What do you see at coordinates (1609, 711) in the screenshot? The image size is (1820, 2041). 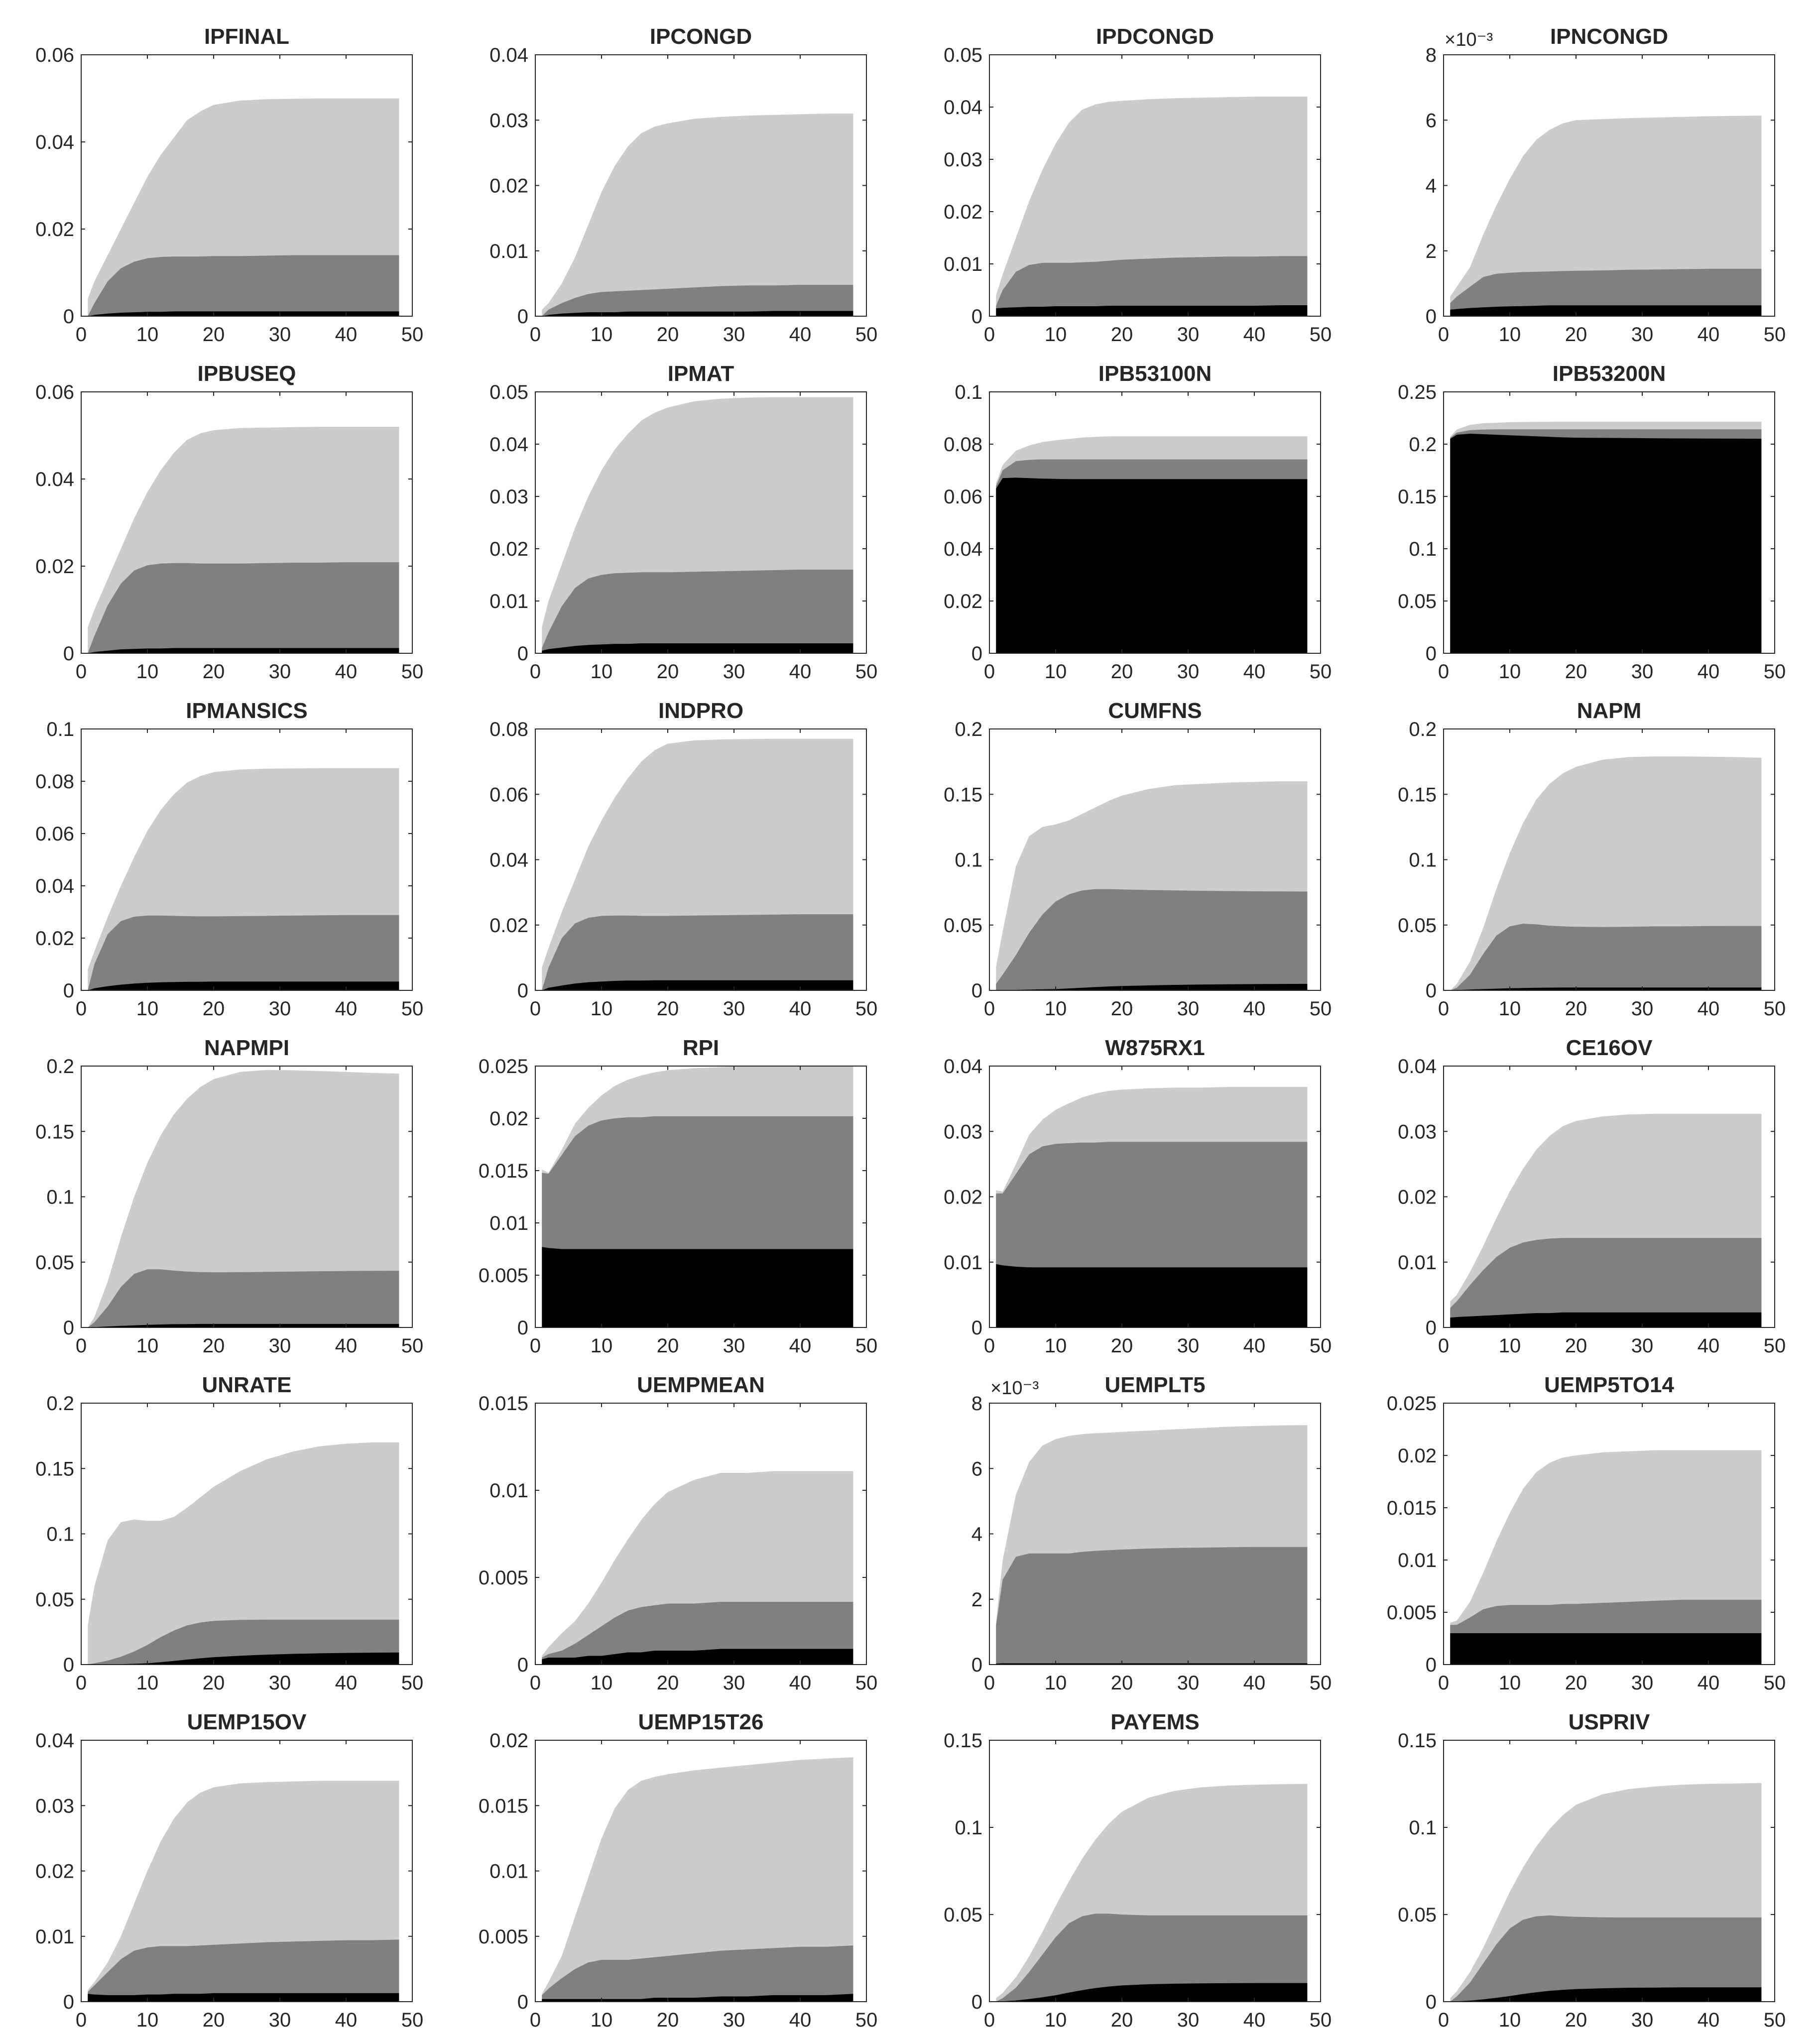 I see `panel-title: NAPM` at bounding box center [1609, 711].